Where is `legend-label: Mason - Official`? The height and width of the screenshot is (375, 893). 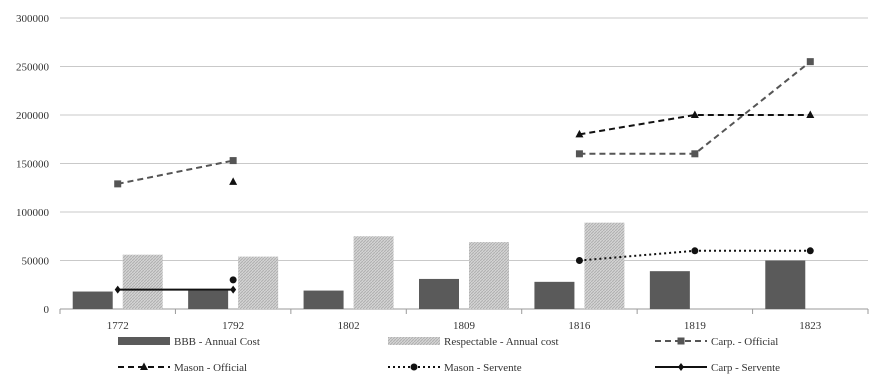
legend-label: Mason - Official is located at coordinates (210, 368).